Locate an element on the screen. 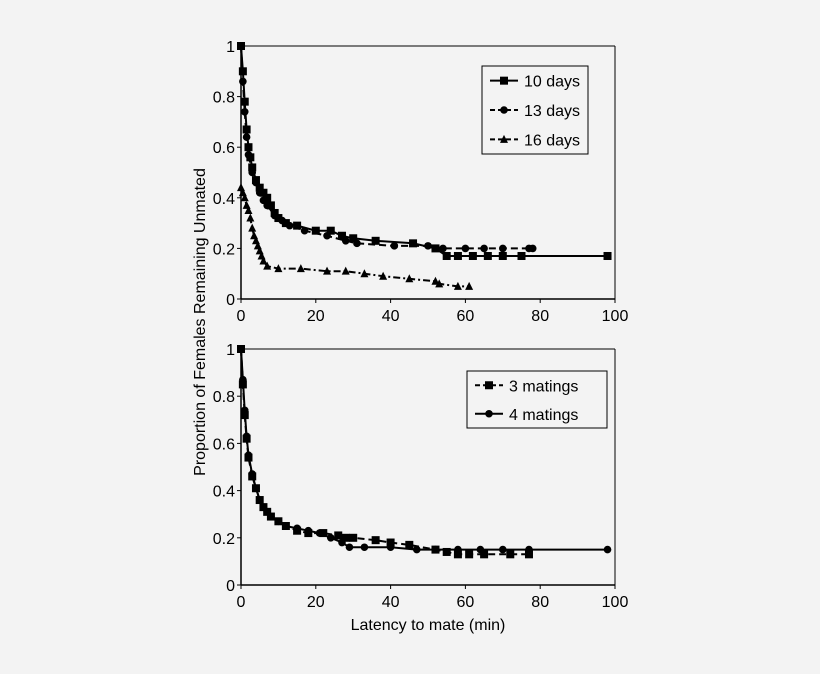  legend-label: 16 days is located at coordinates (552, 140).